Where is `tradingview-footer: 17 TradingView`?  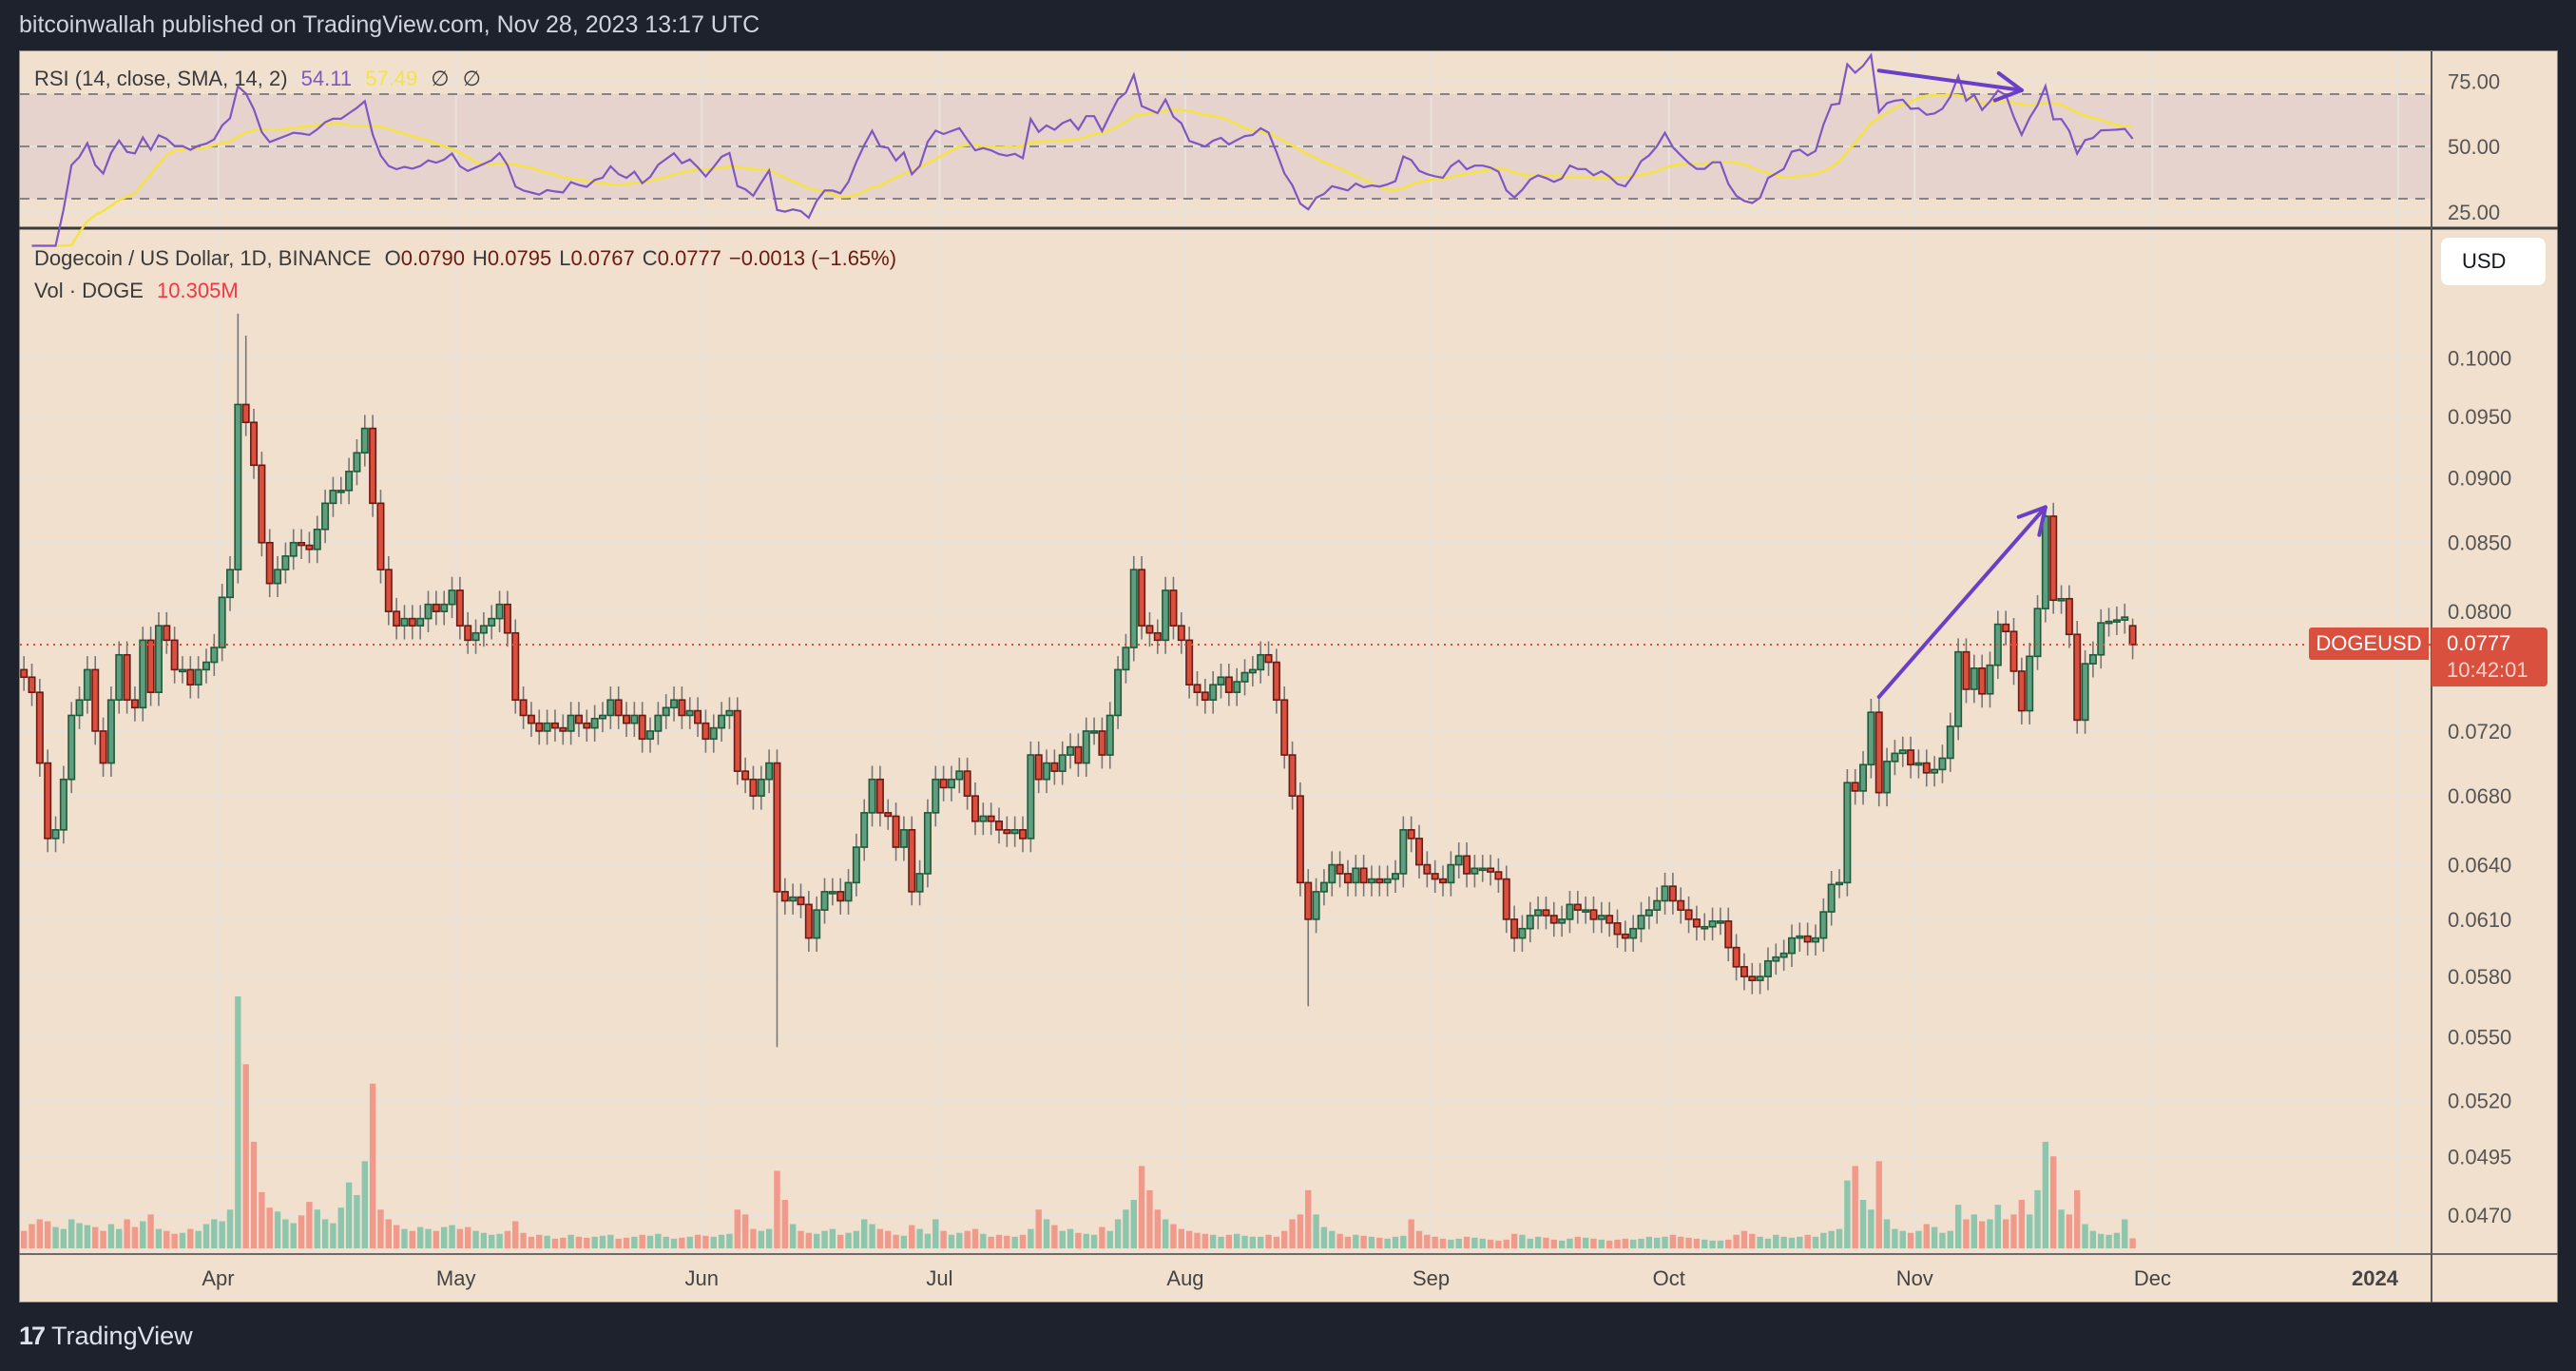
tradingview-footer: 17 TradingView is located at coordinates (106, 1337).